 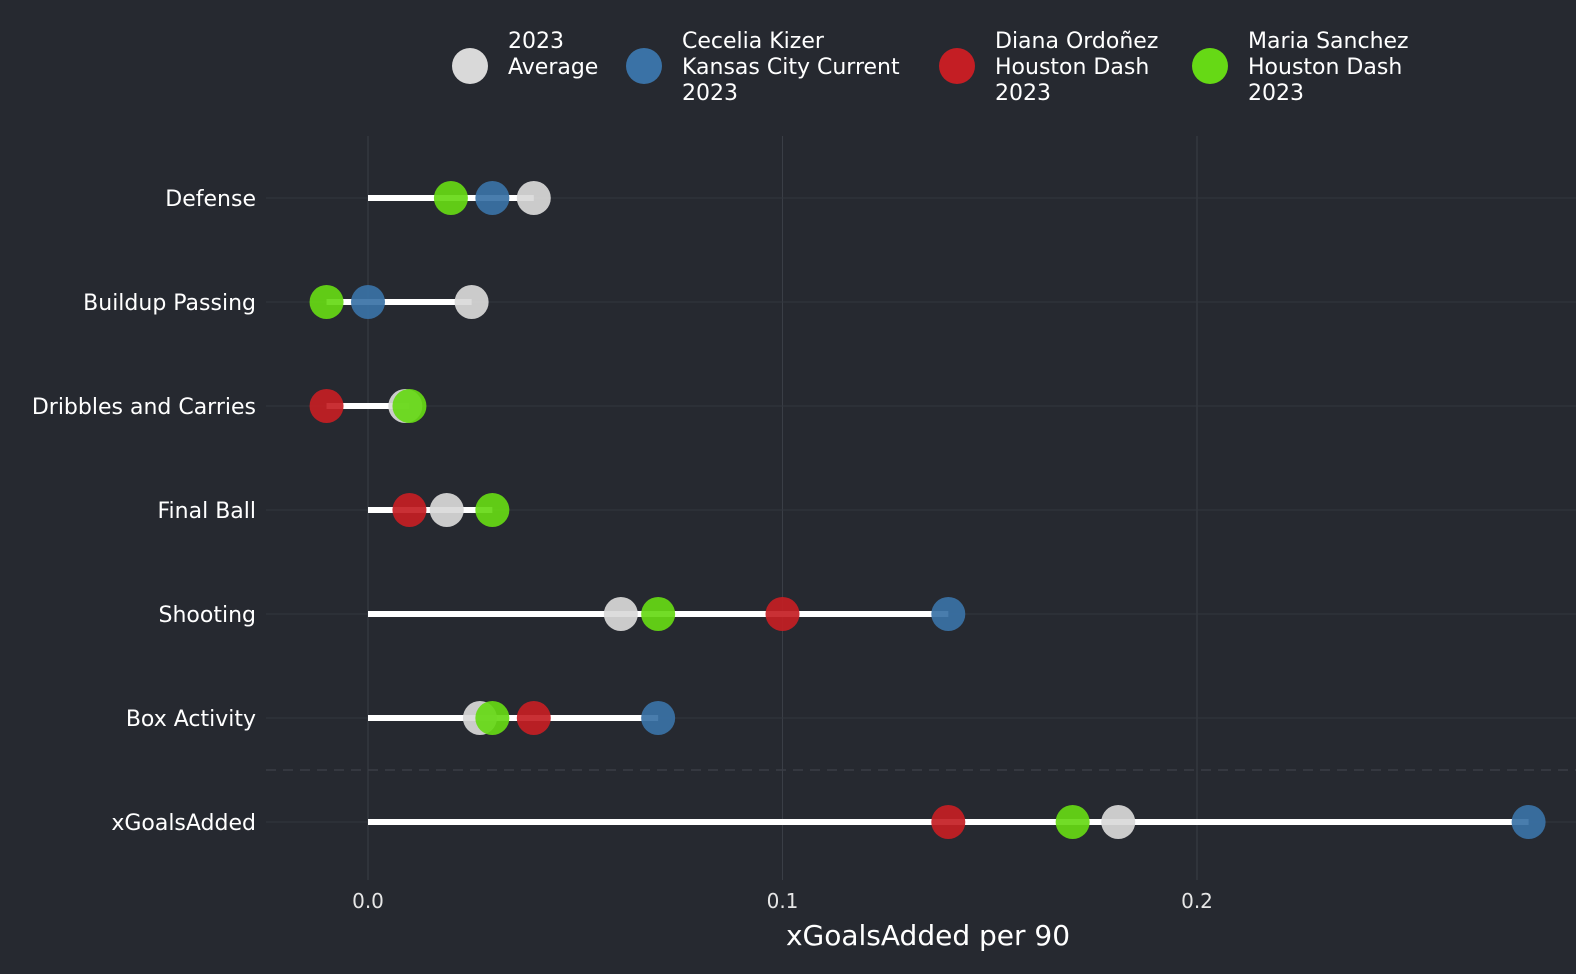 What do you see at coordinates (1197, 901) in the screenshot?
I see `x-tick-label: 0.2` at bounding box center [1197, 901].